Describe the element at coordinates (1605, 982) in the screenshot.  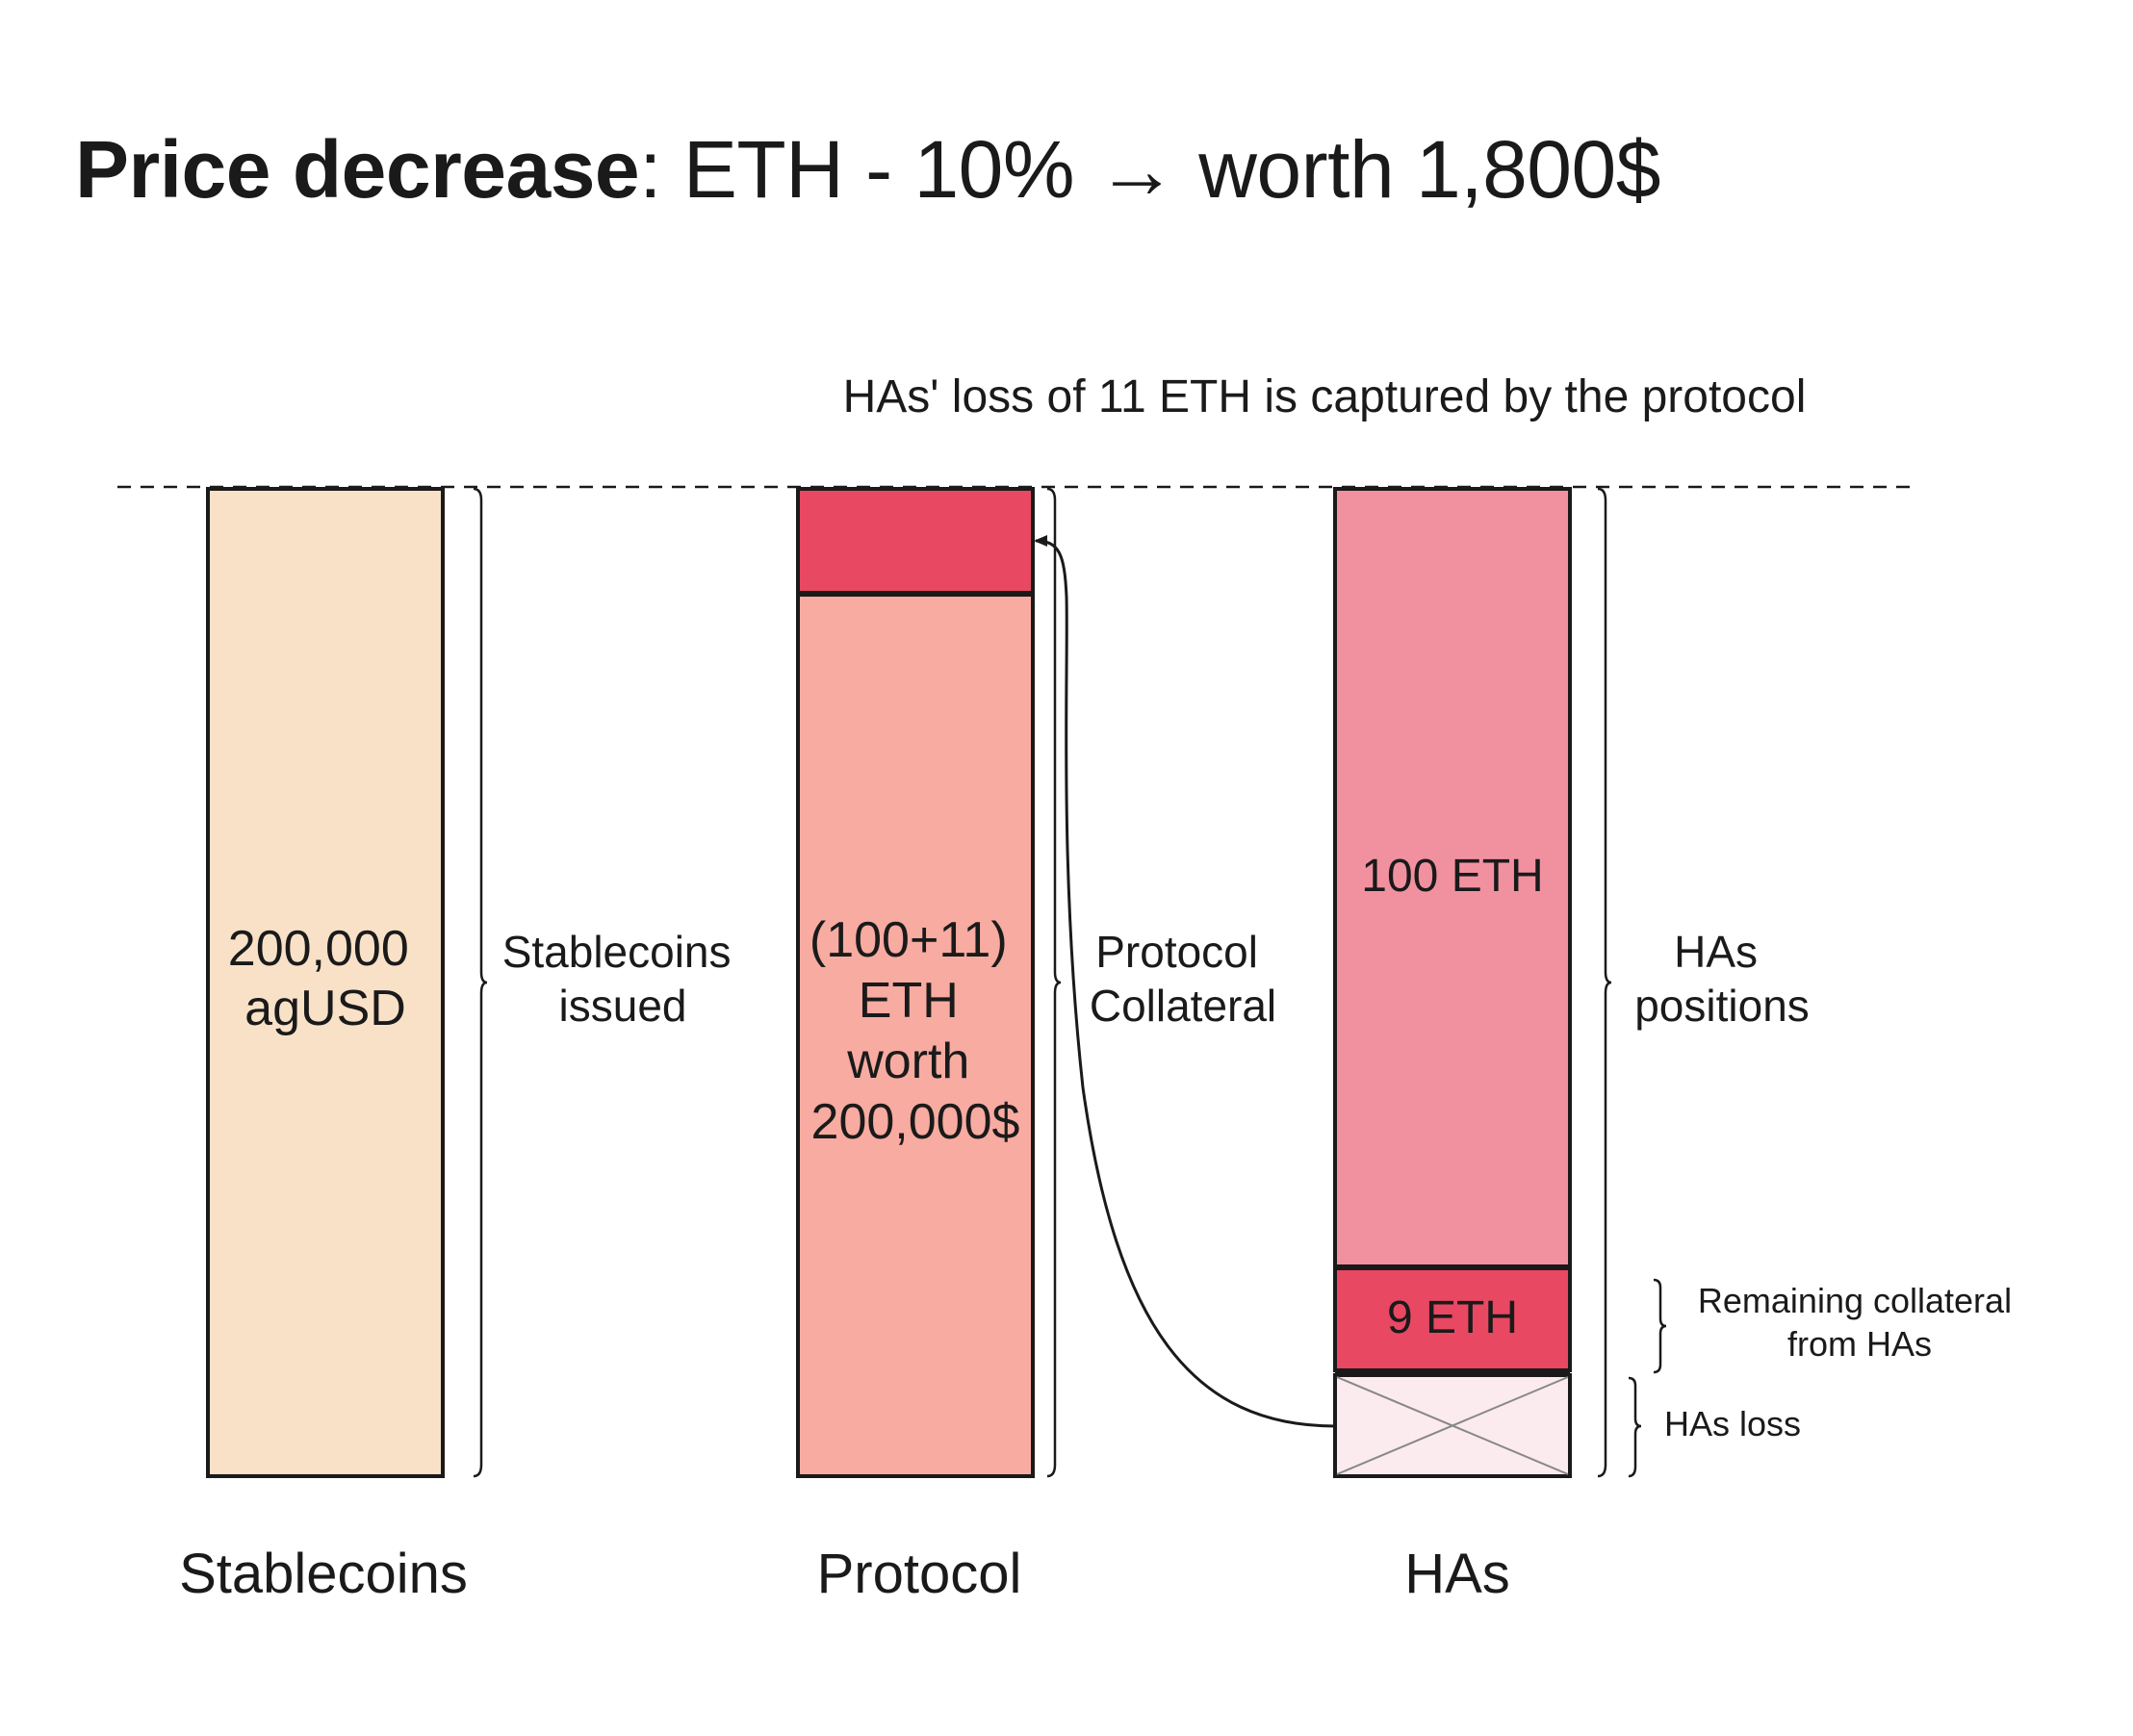
I see `has-positions-brace` at that location.